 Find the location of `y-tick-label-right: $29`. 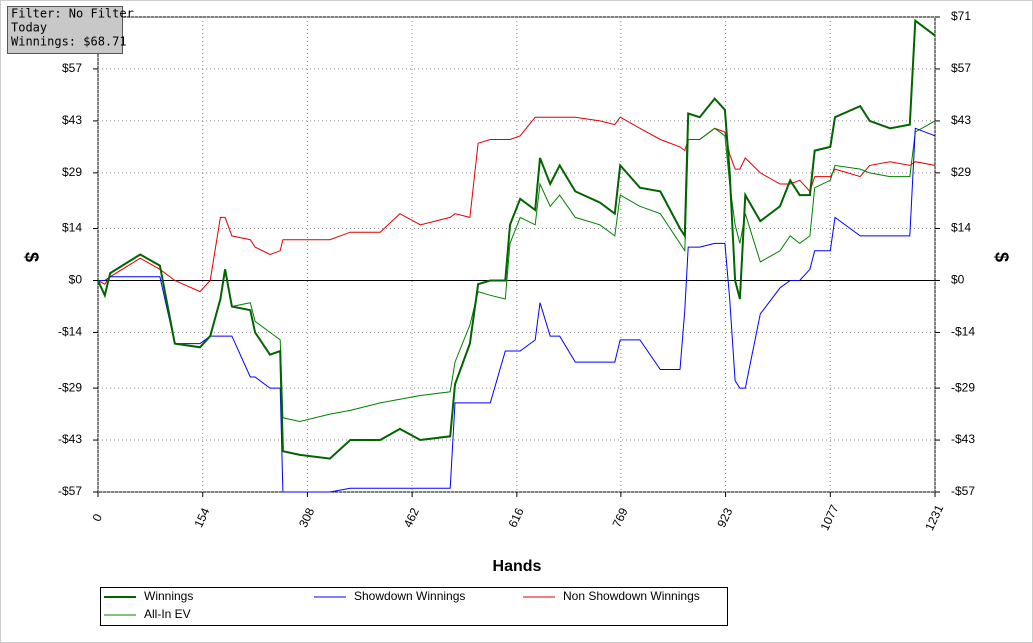

y-tick-label-right: $29 is located at coordinates (961, 172).